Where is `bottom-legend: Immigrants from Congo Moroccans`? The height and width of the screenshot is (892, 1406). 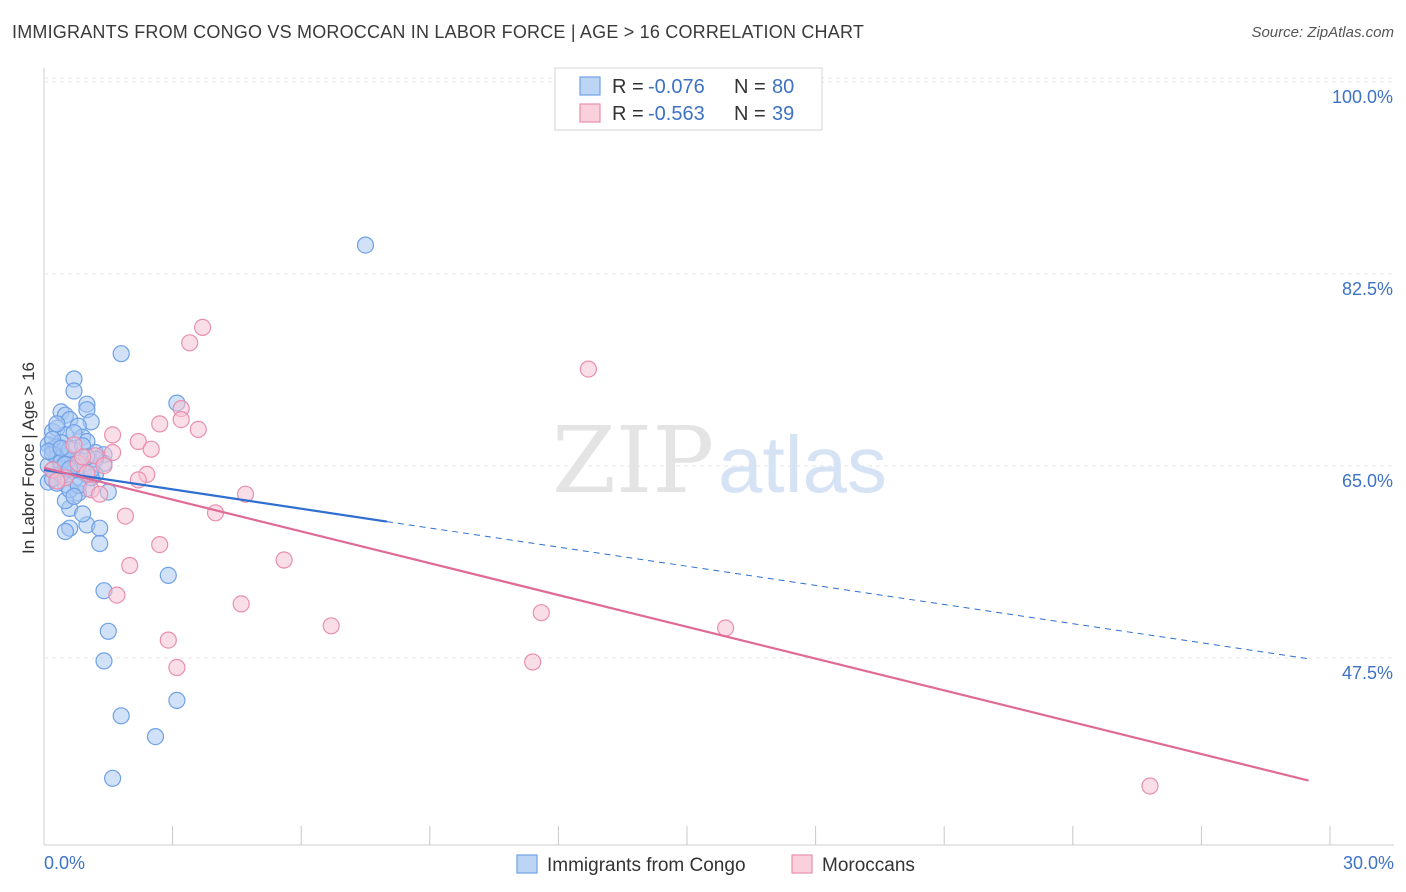 bottom-legend: Immigrants from Congo Moroccans is located at coordinates (715, 865).